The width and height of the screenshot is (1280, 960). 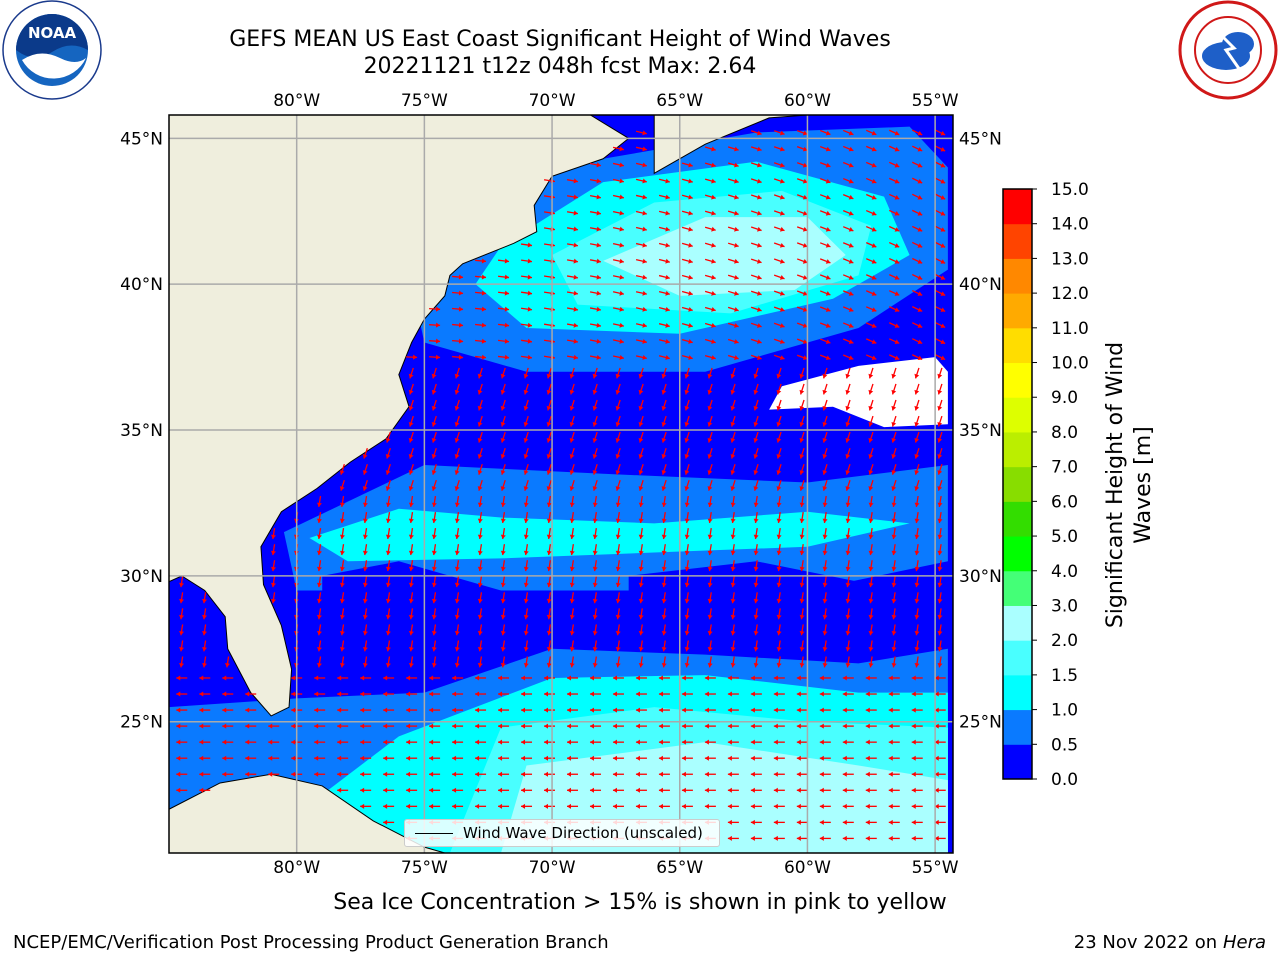 I want to click on colorbar-tick-label: 3.0, so click(x=1064, y=606).